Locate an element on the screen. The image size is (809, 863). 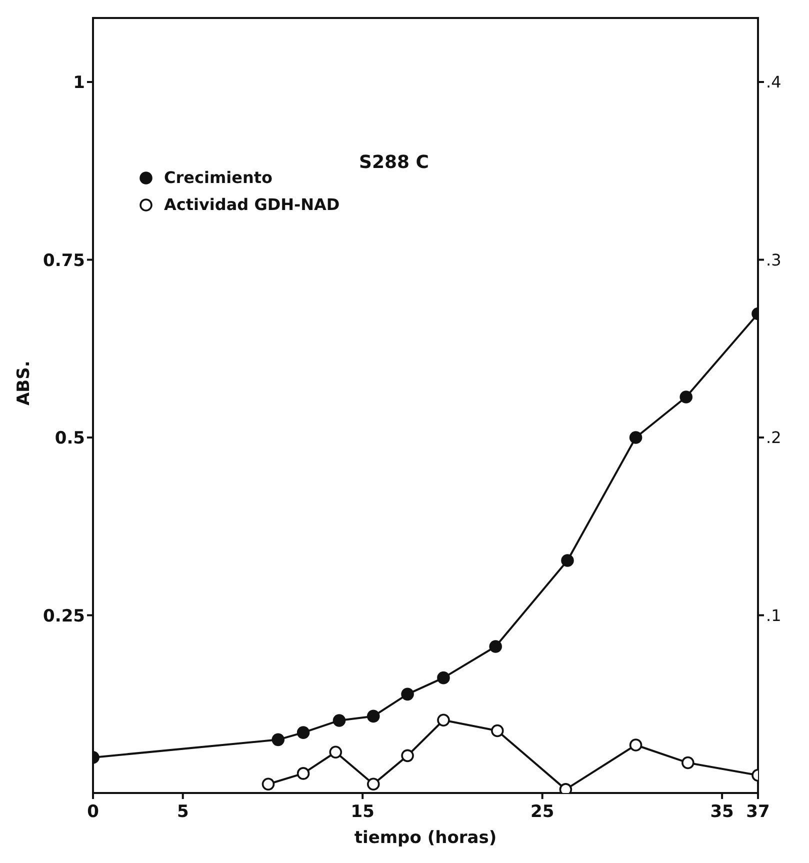
x-tick-label: 0 is located at coordinates (93, 812).